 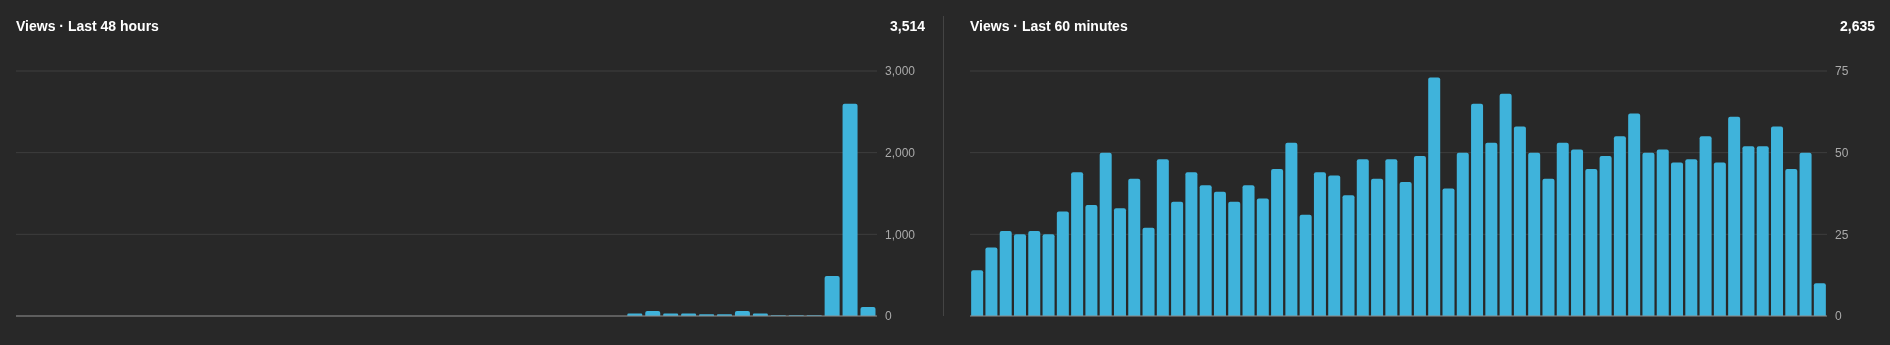 I want to click on y-tick-label: 25, so click(x=1842, y=234).